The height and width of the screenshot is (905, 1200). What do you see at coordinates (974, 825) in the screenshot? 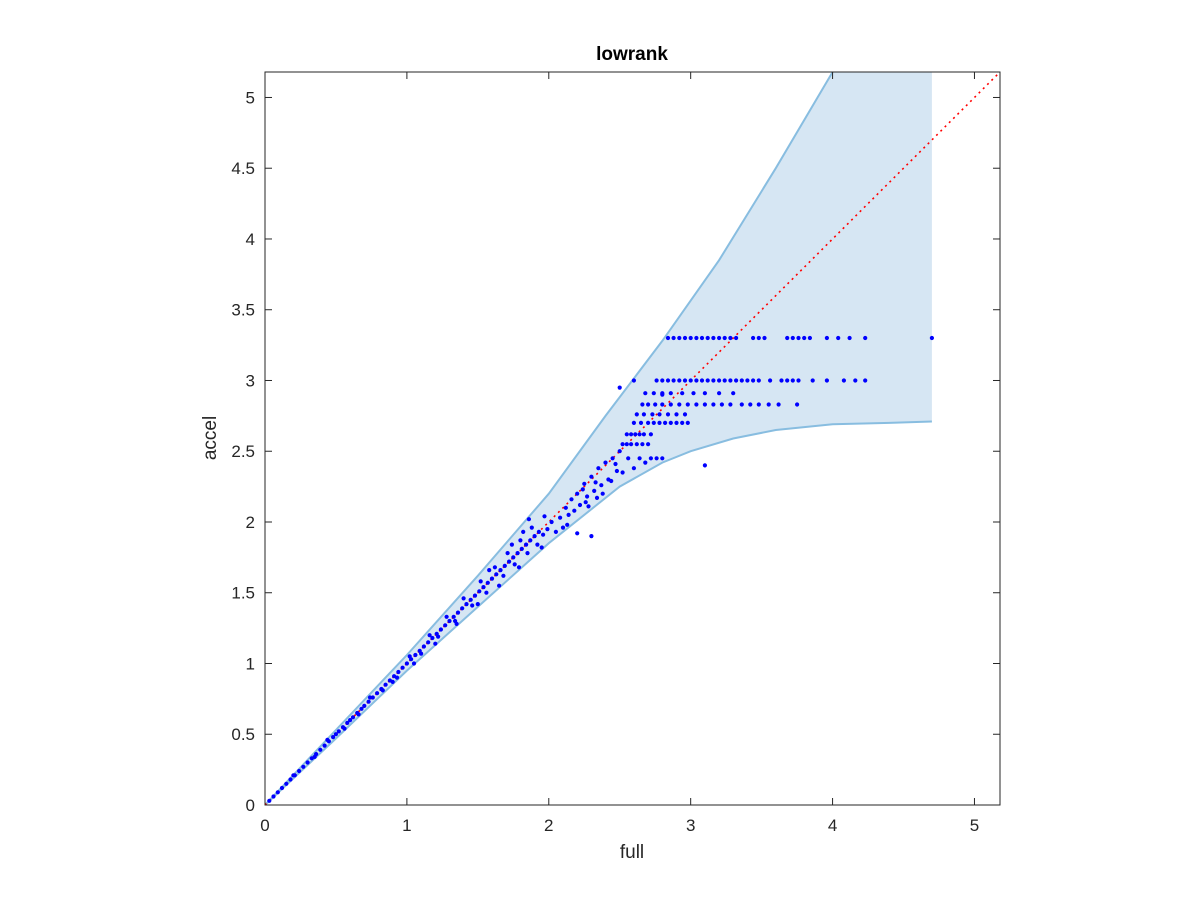
I see `x-tick-label: 5` at bounding box center [974, 825].